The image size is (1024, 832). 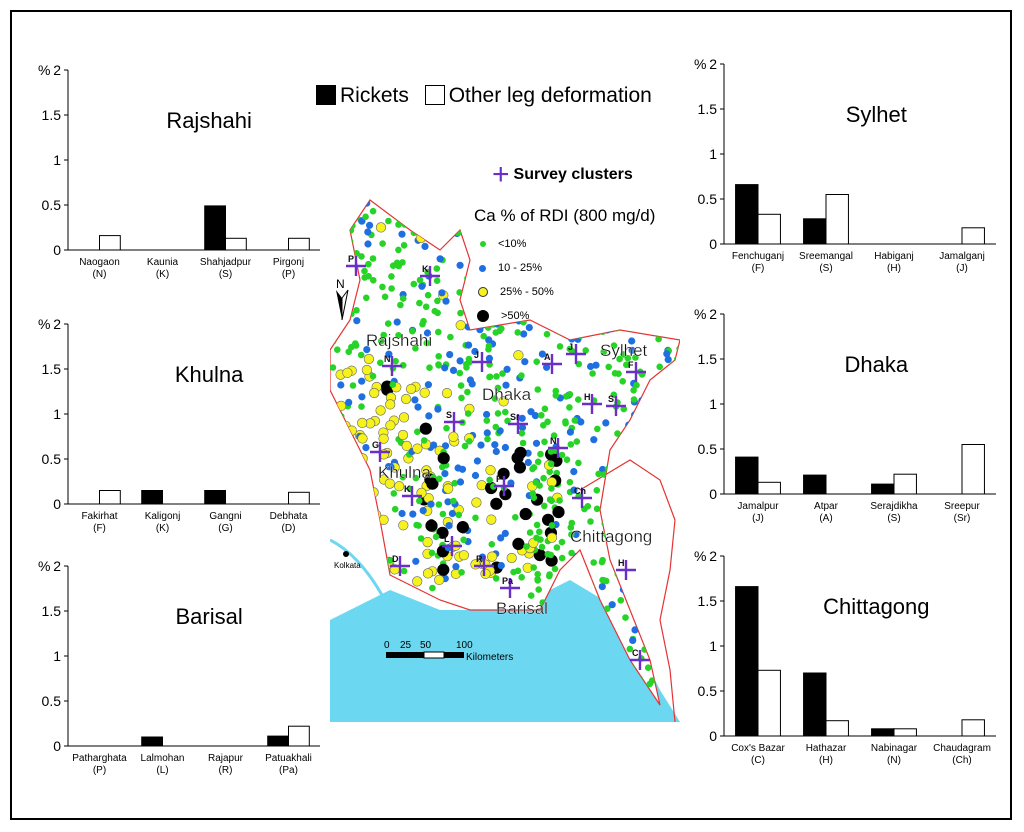 What do you see at coordinates (483, 244) in the screenshot?
I see `dot-green-icon` at bounding box center [483, 244].